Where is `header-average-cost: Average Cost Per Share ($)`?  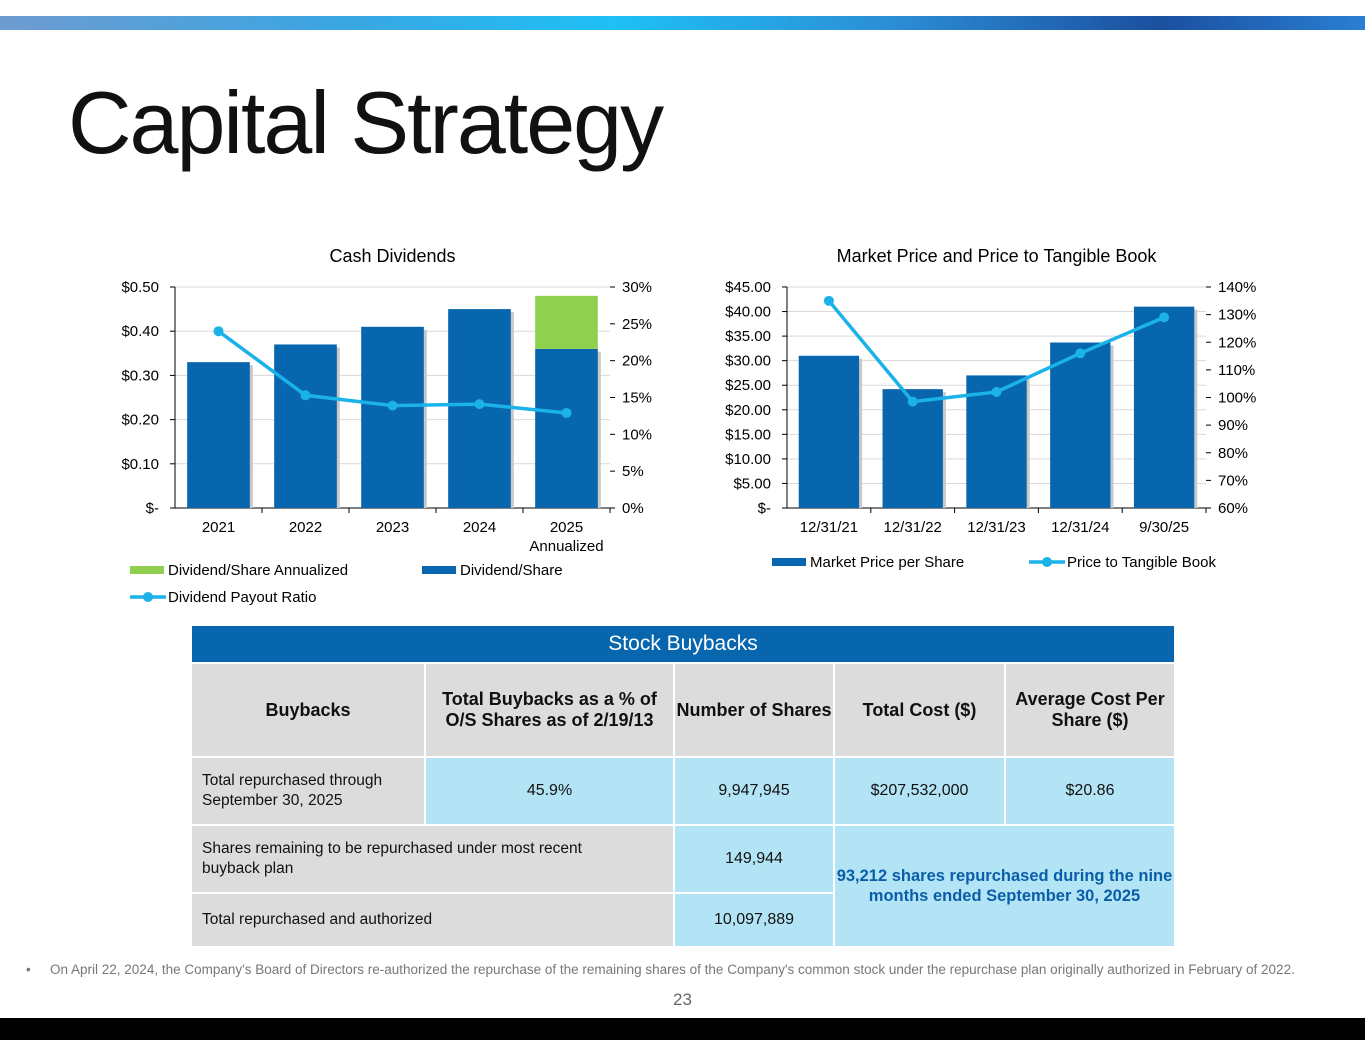 header-average-cost: Average Cost Per Share ($) is located at coordinates (1090, 710).